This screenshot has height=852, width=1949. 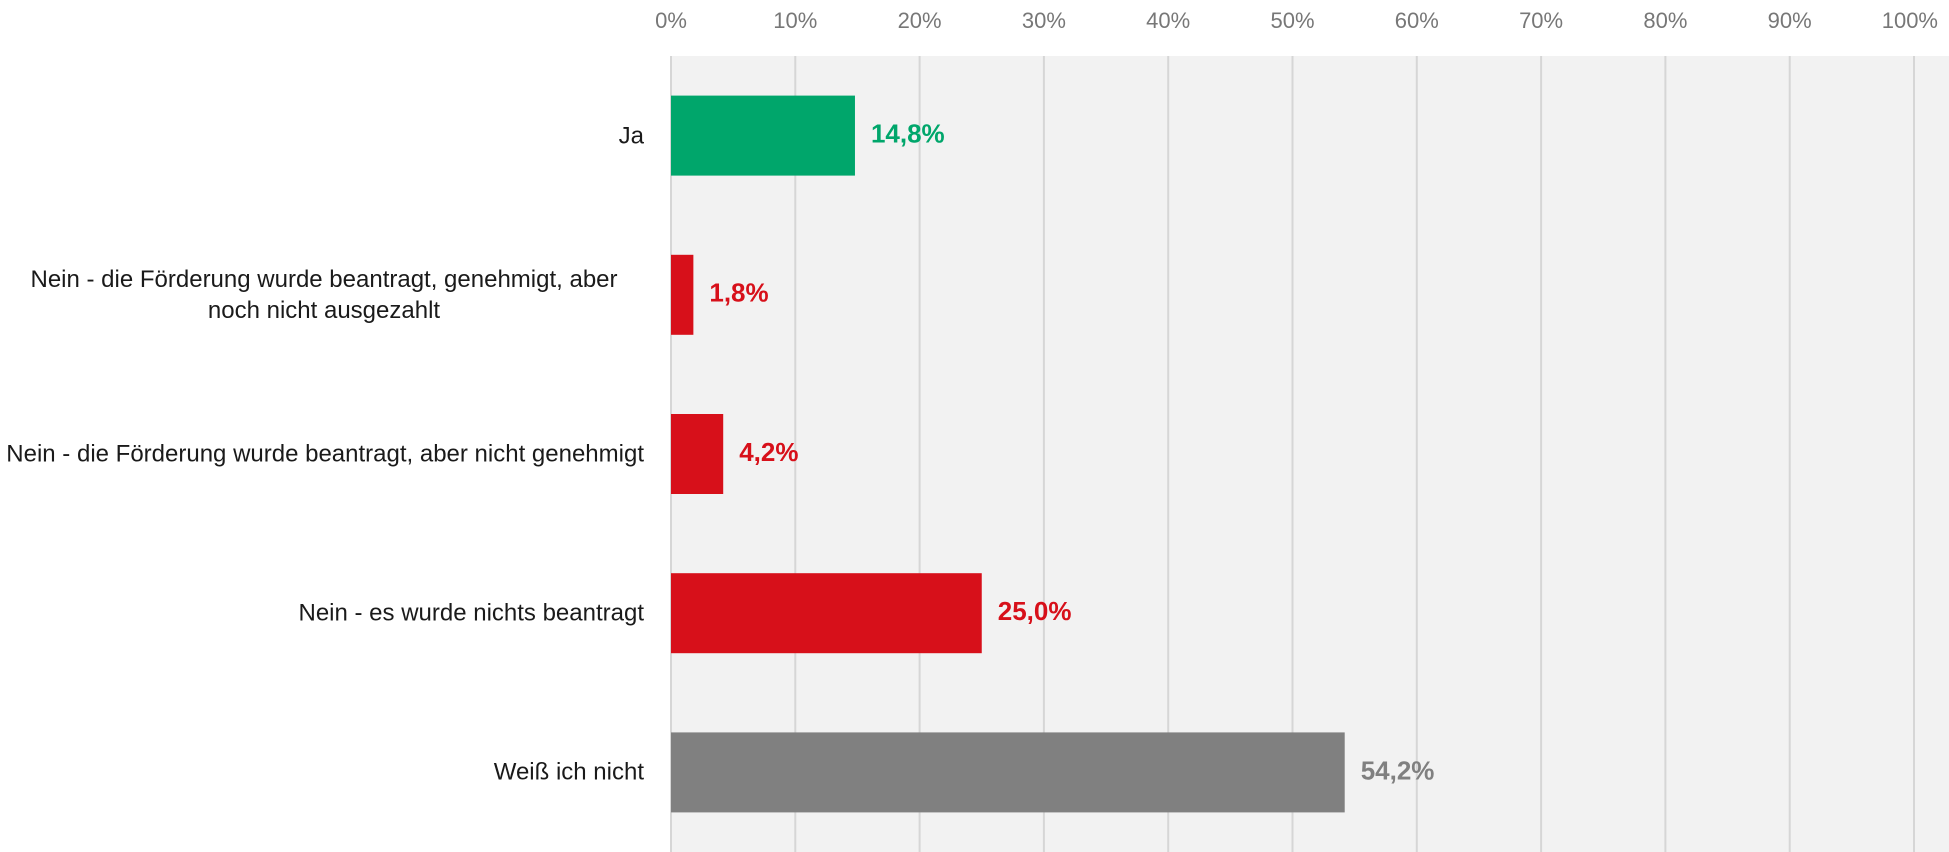 I want to click on category-label-box: Nein - es wurde nichts beantragt, so click(x=324, y=613).